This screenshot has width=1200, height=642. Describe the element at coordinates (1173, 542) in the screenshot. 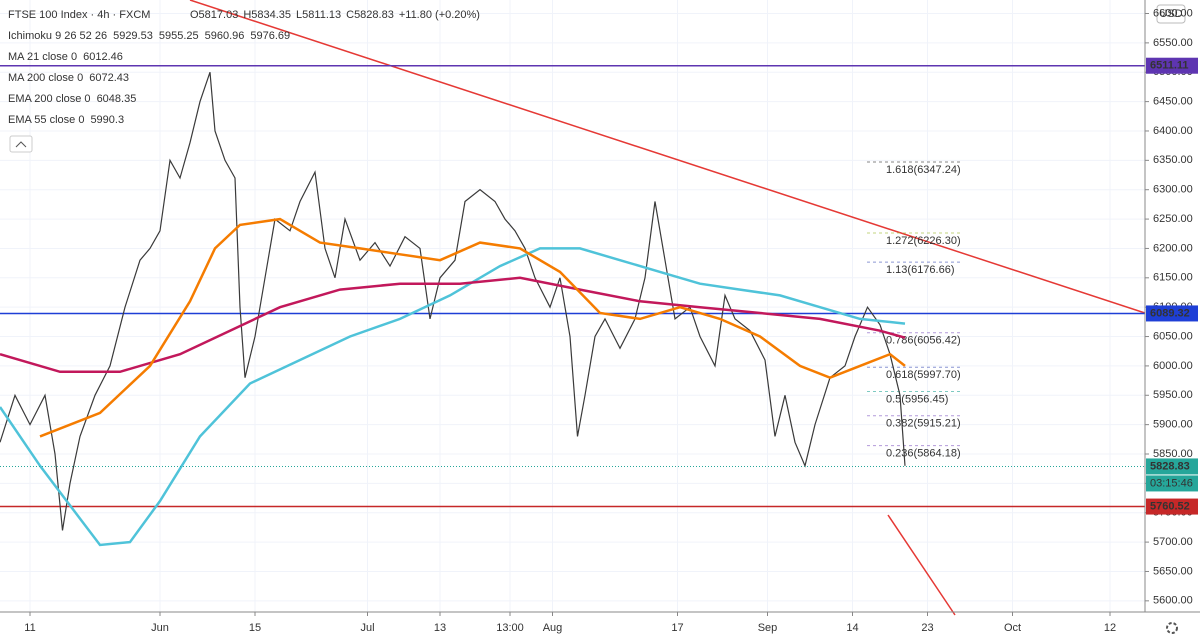

I see `y-tick-label: 5700.00` at that location.